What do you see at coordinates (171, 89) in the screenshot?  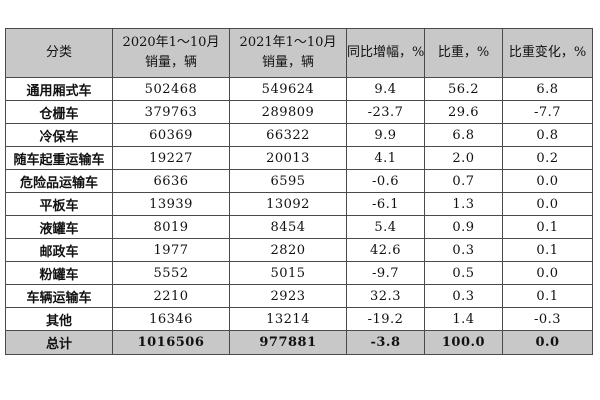 I see `cell-sales-2020: 502468` at bounding box center [171, 89].